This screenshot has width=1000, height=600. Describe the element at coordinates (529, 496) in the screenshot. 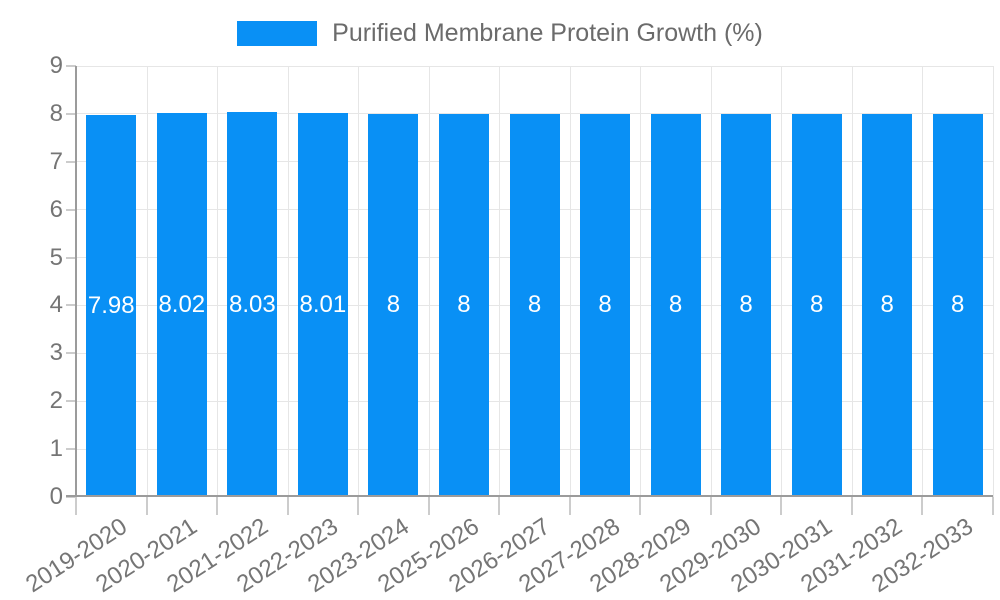

I see `x-axis-line` at that location.